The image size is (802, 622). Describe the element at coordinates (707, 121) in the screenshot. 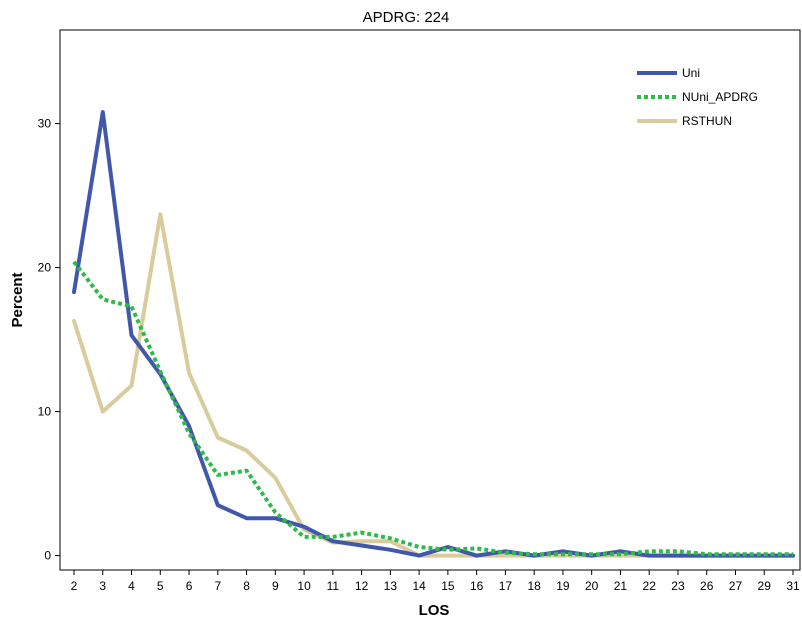

I see `legend-label: RSTHUN` at that location.